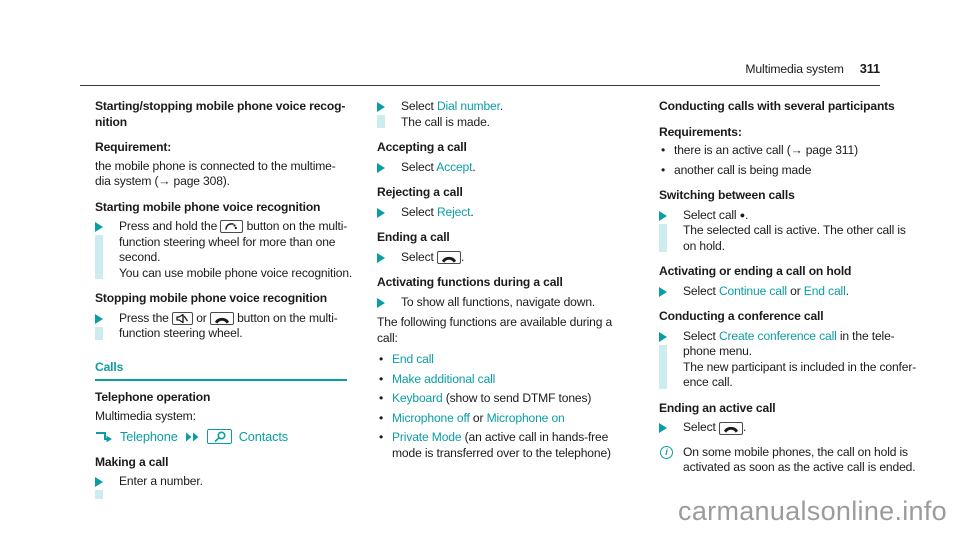  Describe the element at coordinates (445, 121) in the screenshot. I see `instruction-result: The call is made.` at that location.